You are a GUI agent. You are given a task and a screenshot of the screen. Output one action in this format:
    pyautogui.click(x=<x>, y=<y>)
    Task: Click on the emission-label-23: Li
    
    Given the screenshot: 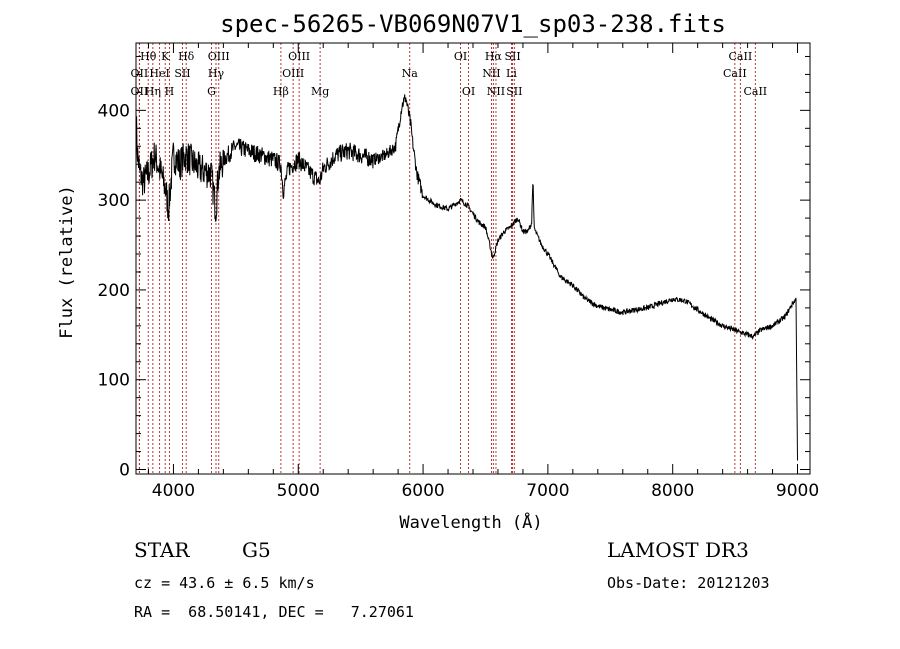 What is the action you would take?
    pyautogui.click(x=511, y=73)
    